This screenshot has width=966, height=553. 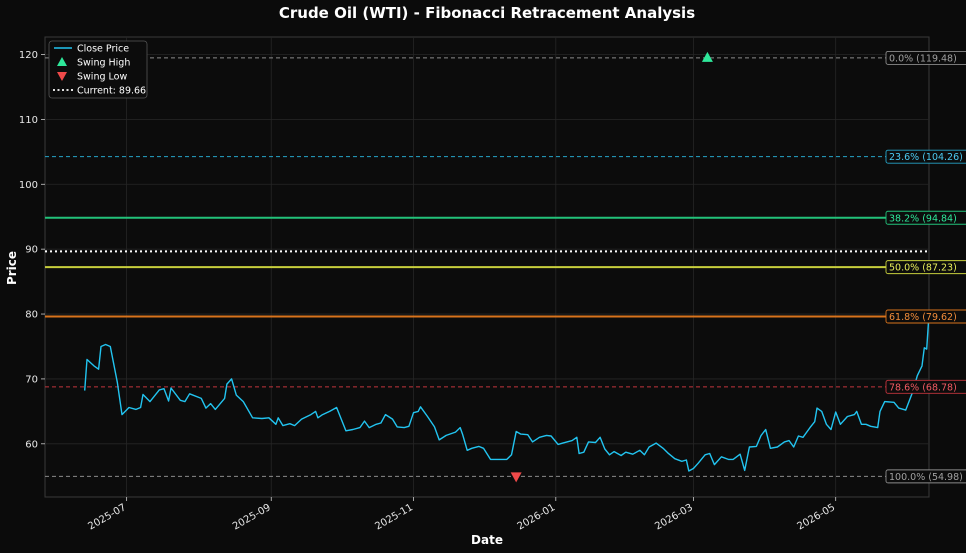 I want to click on x-axis-label: Date, so click(x=487, y=540).